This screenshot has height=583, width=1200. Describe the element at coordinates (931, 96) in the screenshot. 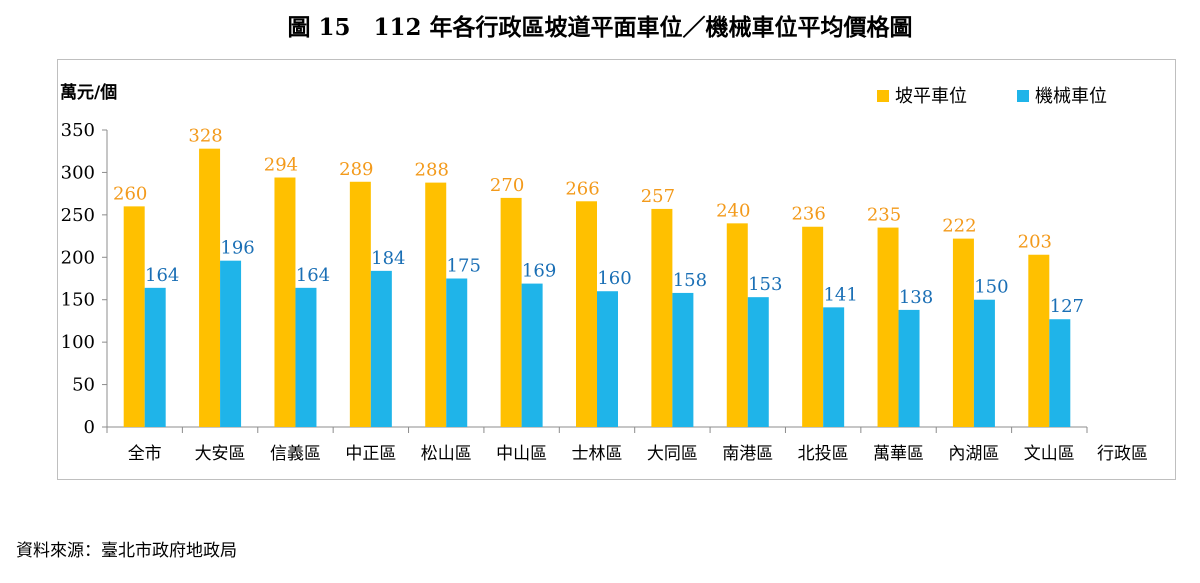

I see `legend-label: 坡平車位` at that location.